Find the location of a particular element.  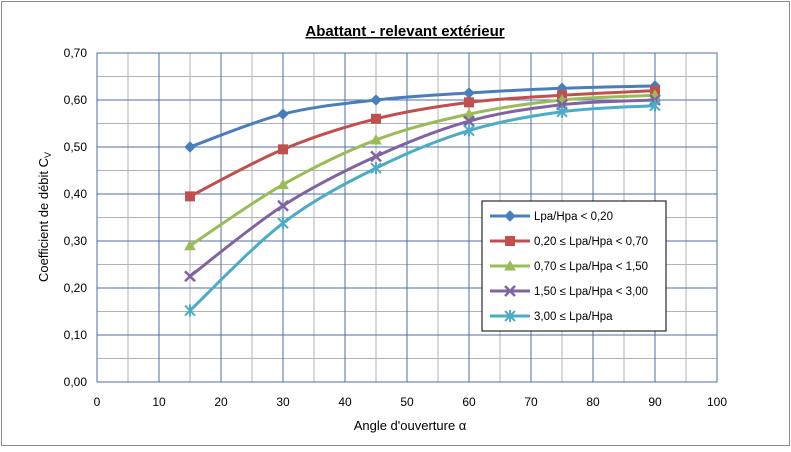

legend-item: 0,20 ≤ Lpa/Hpa < 0,70 is located at coordinates (569, 242).